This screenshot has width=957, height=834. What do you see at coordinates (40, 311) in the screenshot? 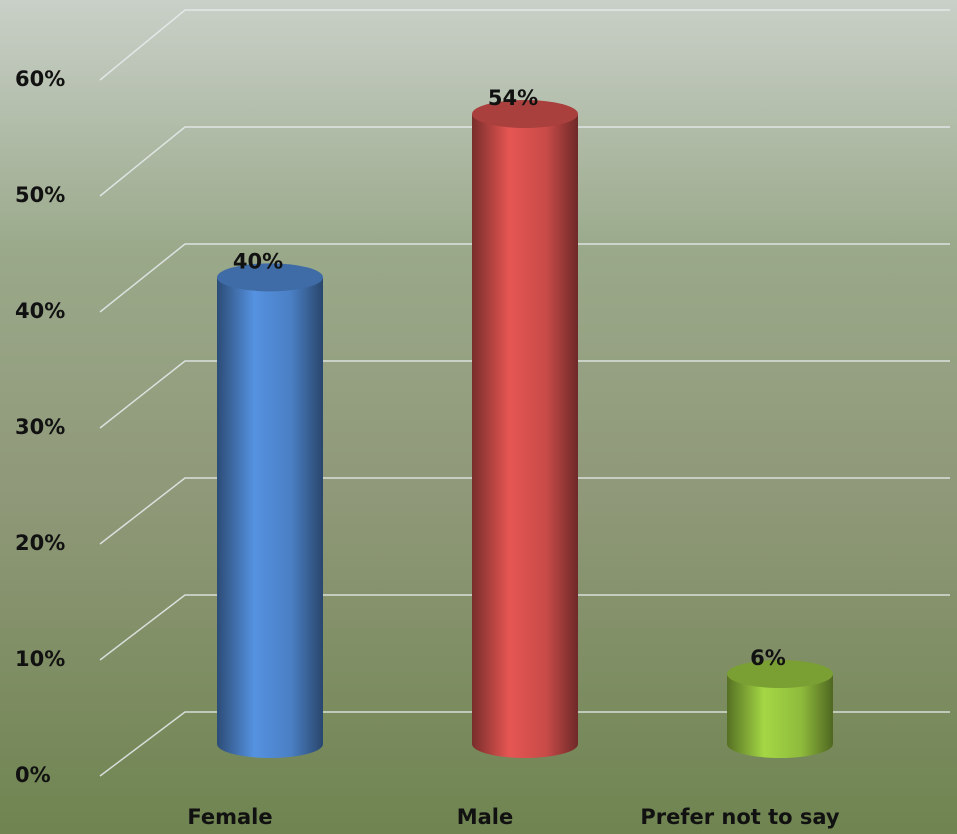
I see `y-tick-label: 40%` at bounding box center [40, 311].